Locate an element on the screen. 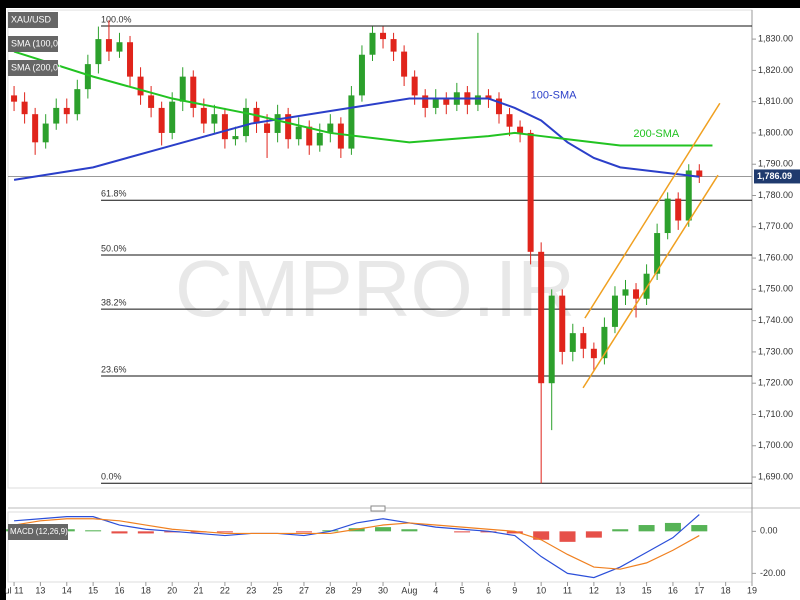 This screenshot has height=600, width=800. y-tick-label: 1,730.00 is located at coordinates (775, 351).